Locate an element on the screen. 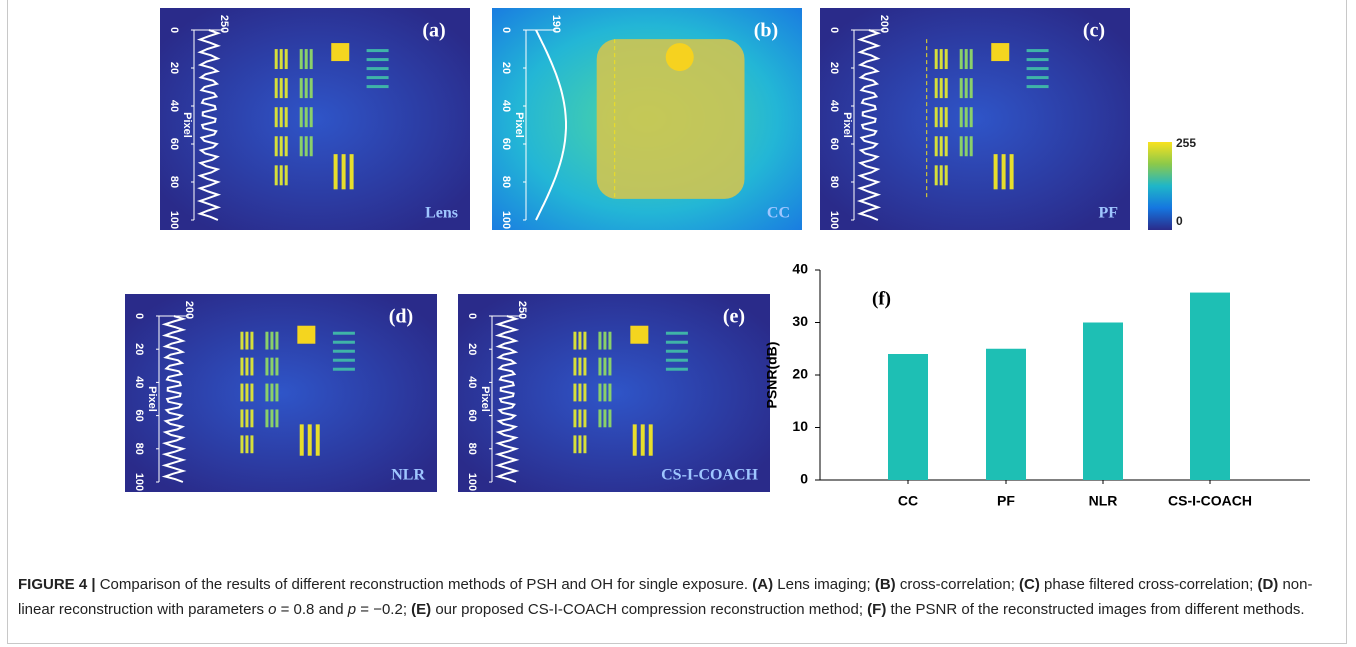  image-panel: 0 20 40 60 80 100 Pixel 190 (b) CC is located at coordinates (647, 119).